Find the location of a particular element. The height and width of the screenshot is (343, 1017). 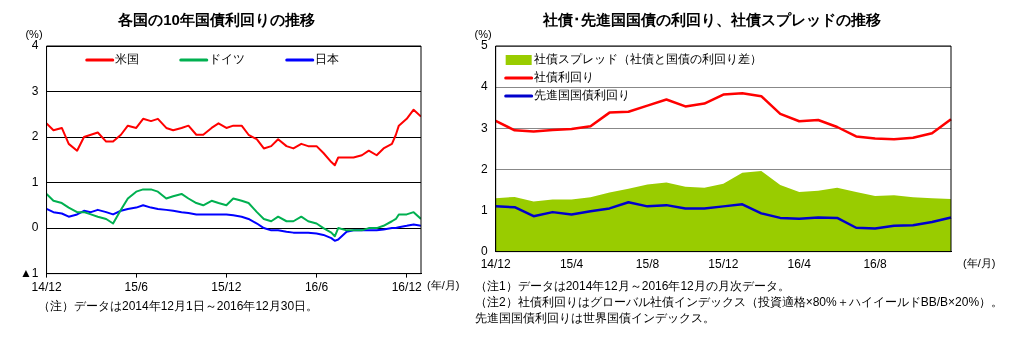

y-tick-label: 5 is located at coordinates (484, 45).